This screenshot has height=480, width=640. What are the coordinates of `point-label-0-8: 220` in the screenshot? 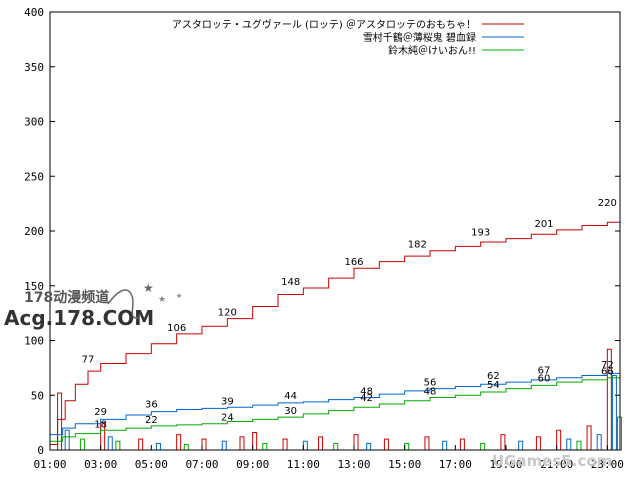 It's located at (607, 203).